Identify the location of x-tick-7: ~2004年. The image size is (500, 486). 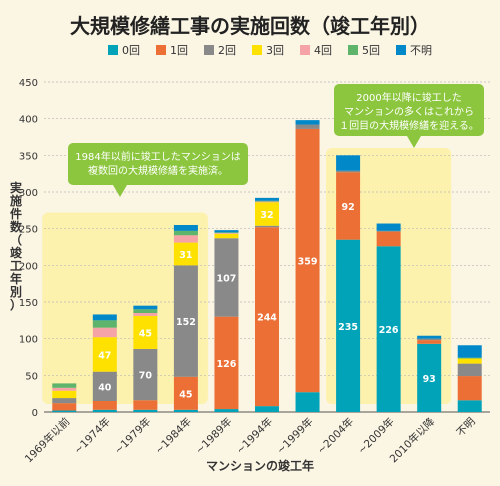
(335, 436).